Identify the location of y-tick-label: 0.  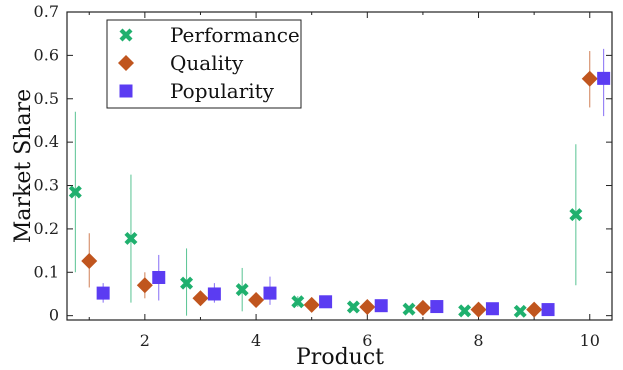
(54, 315).